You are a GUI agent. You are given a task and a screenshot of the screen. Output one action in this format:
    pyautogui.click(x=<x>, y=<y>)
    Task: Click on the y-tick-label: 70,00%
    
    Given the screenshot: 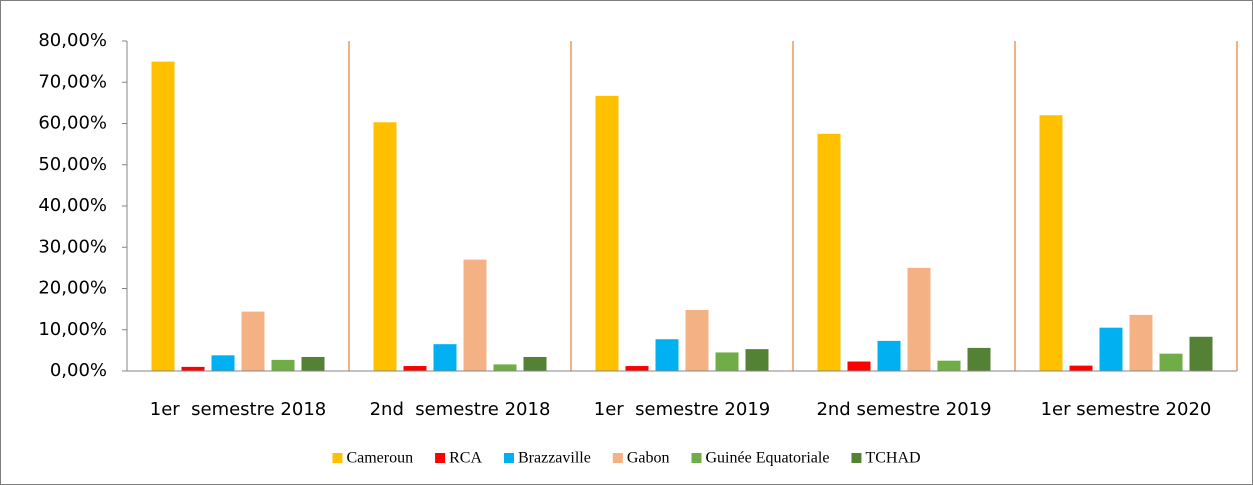 What is the action you would take?
    pyautogui.click(x=72, y=81)
    